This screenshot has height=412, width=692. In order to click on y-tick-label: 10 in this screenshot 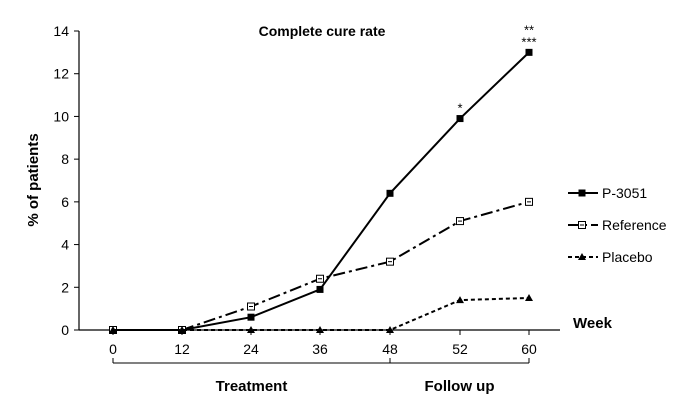, I will do `click(61, 116)`.